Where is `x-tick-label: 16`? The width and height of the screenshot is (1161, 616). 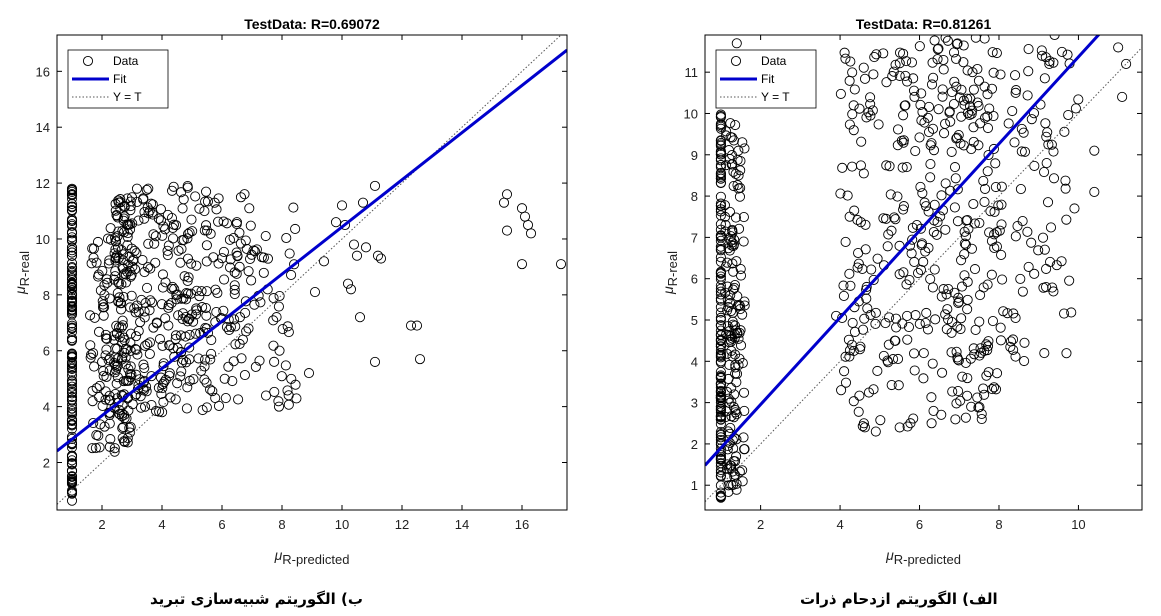 x-tick-label: 16 is located at coordinates (522, 524).